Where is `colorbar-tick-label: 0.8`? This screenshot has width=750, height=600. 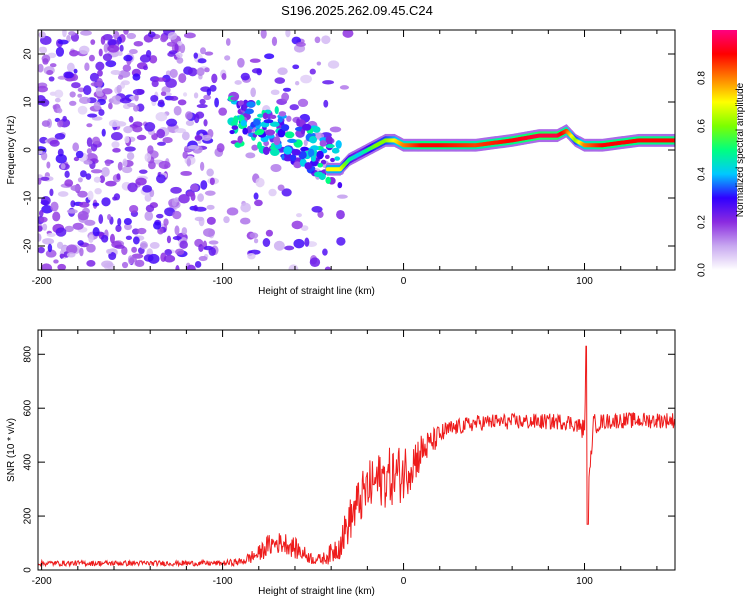 colorbar-tick-label: 0.8 is located at coordinates (702, 78).